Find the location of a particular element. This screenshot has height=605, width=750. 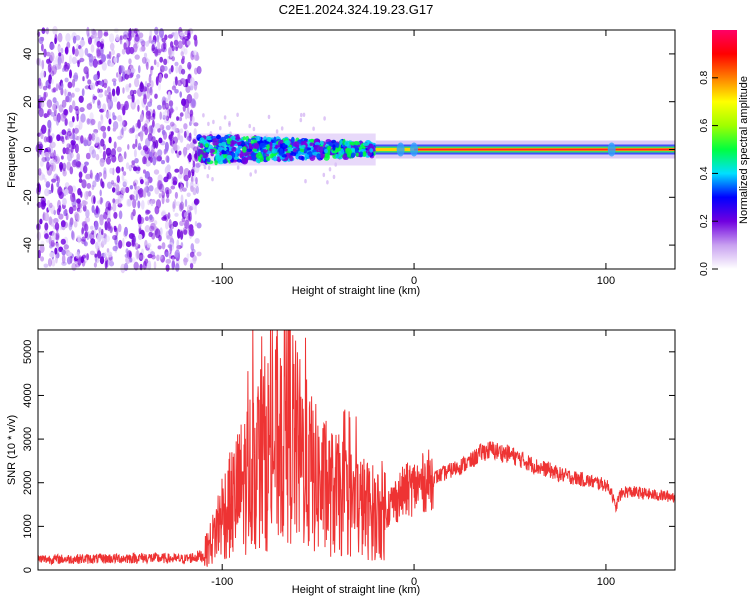

colorbar-tick-label: 0.2 is located at coordinates (704, 221).